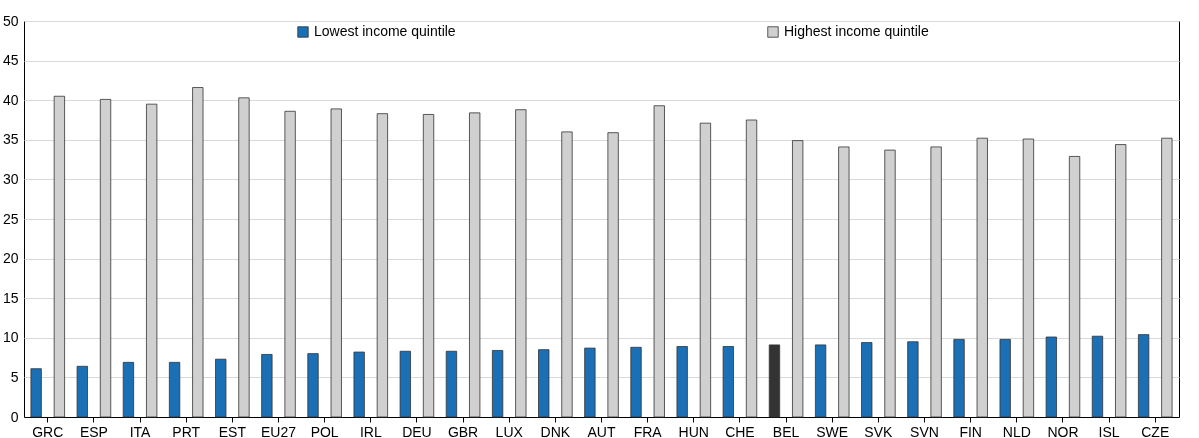  Describe the element at coordinates (509, 430) in the screenshot. I see `x-tick-label: LUX` at that location.